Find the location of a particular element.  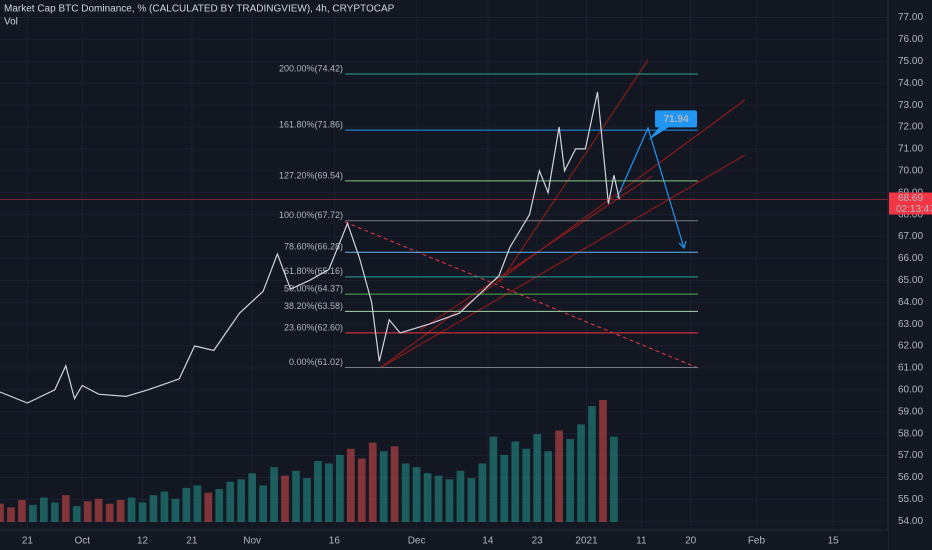

fib-label: 61.80%(65.16) is located at coordinates (313, 271).